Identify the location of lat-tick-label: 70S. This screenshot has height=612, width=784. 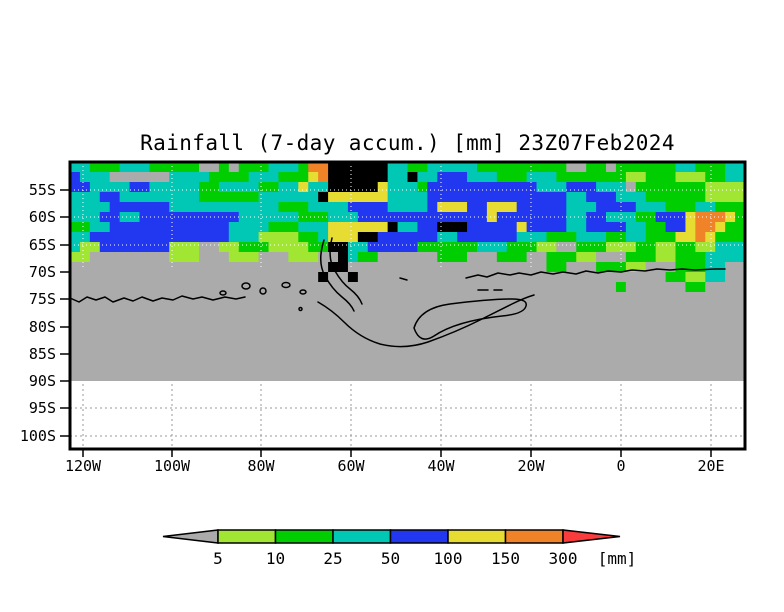
(42, 272).